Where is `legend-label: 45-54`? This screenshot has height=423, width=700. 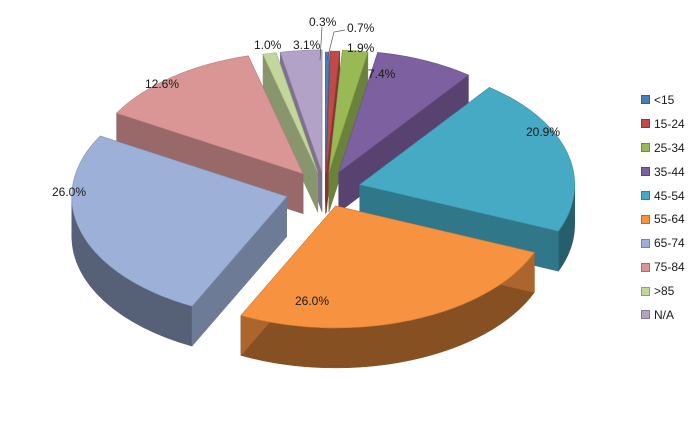 legend-label: 45-54 is located at coordinates (669, 195).